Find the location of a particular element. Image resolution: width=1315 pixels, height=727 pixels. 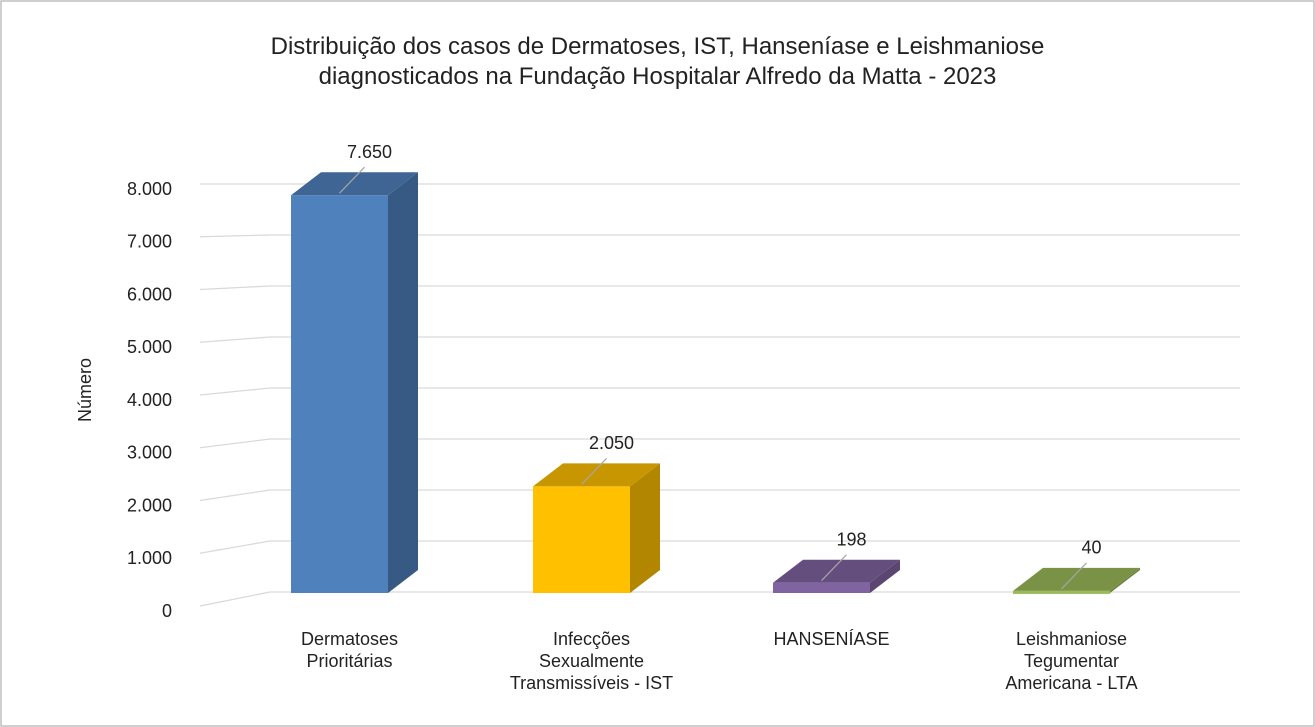

y-tick-label: 6.000 is located at coordinates (149, 294).